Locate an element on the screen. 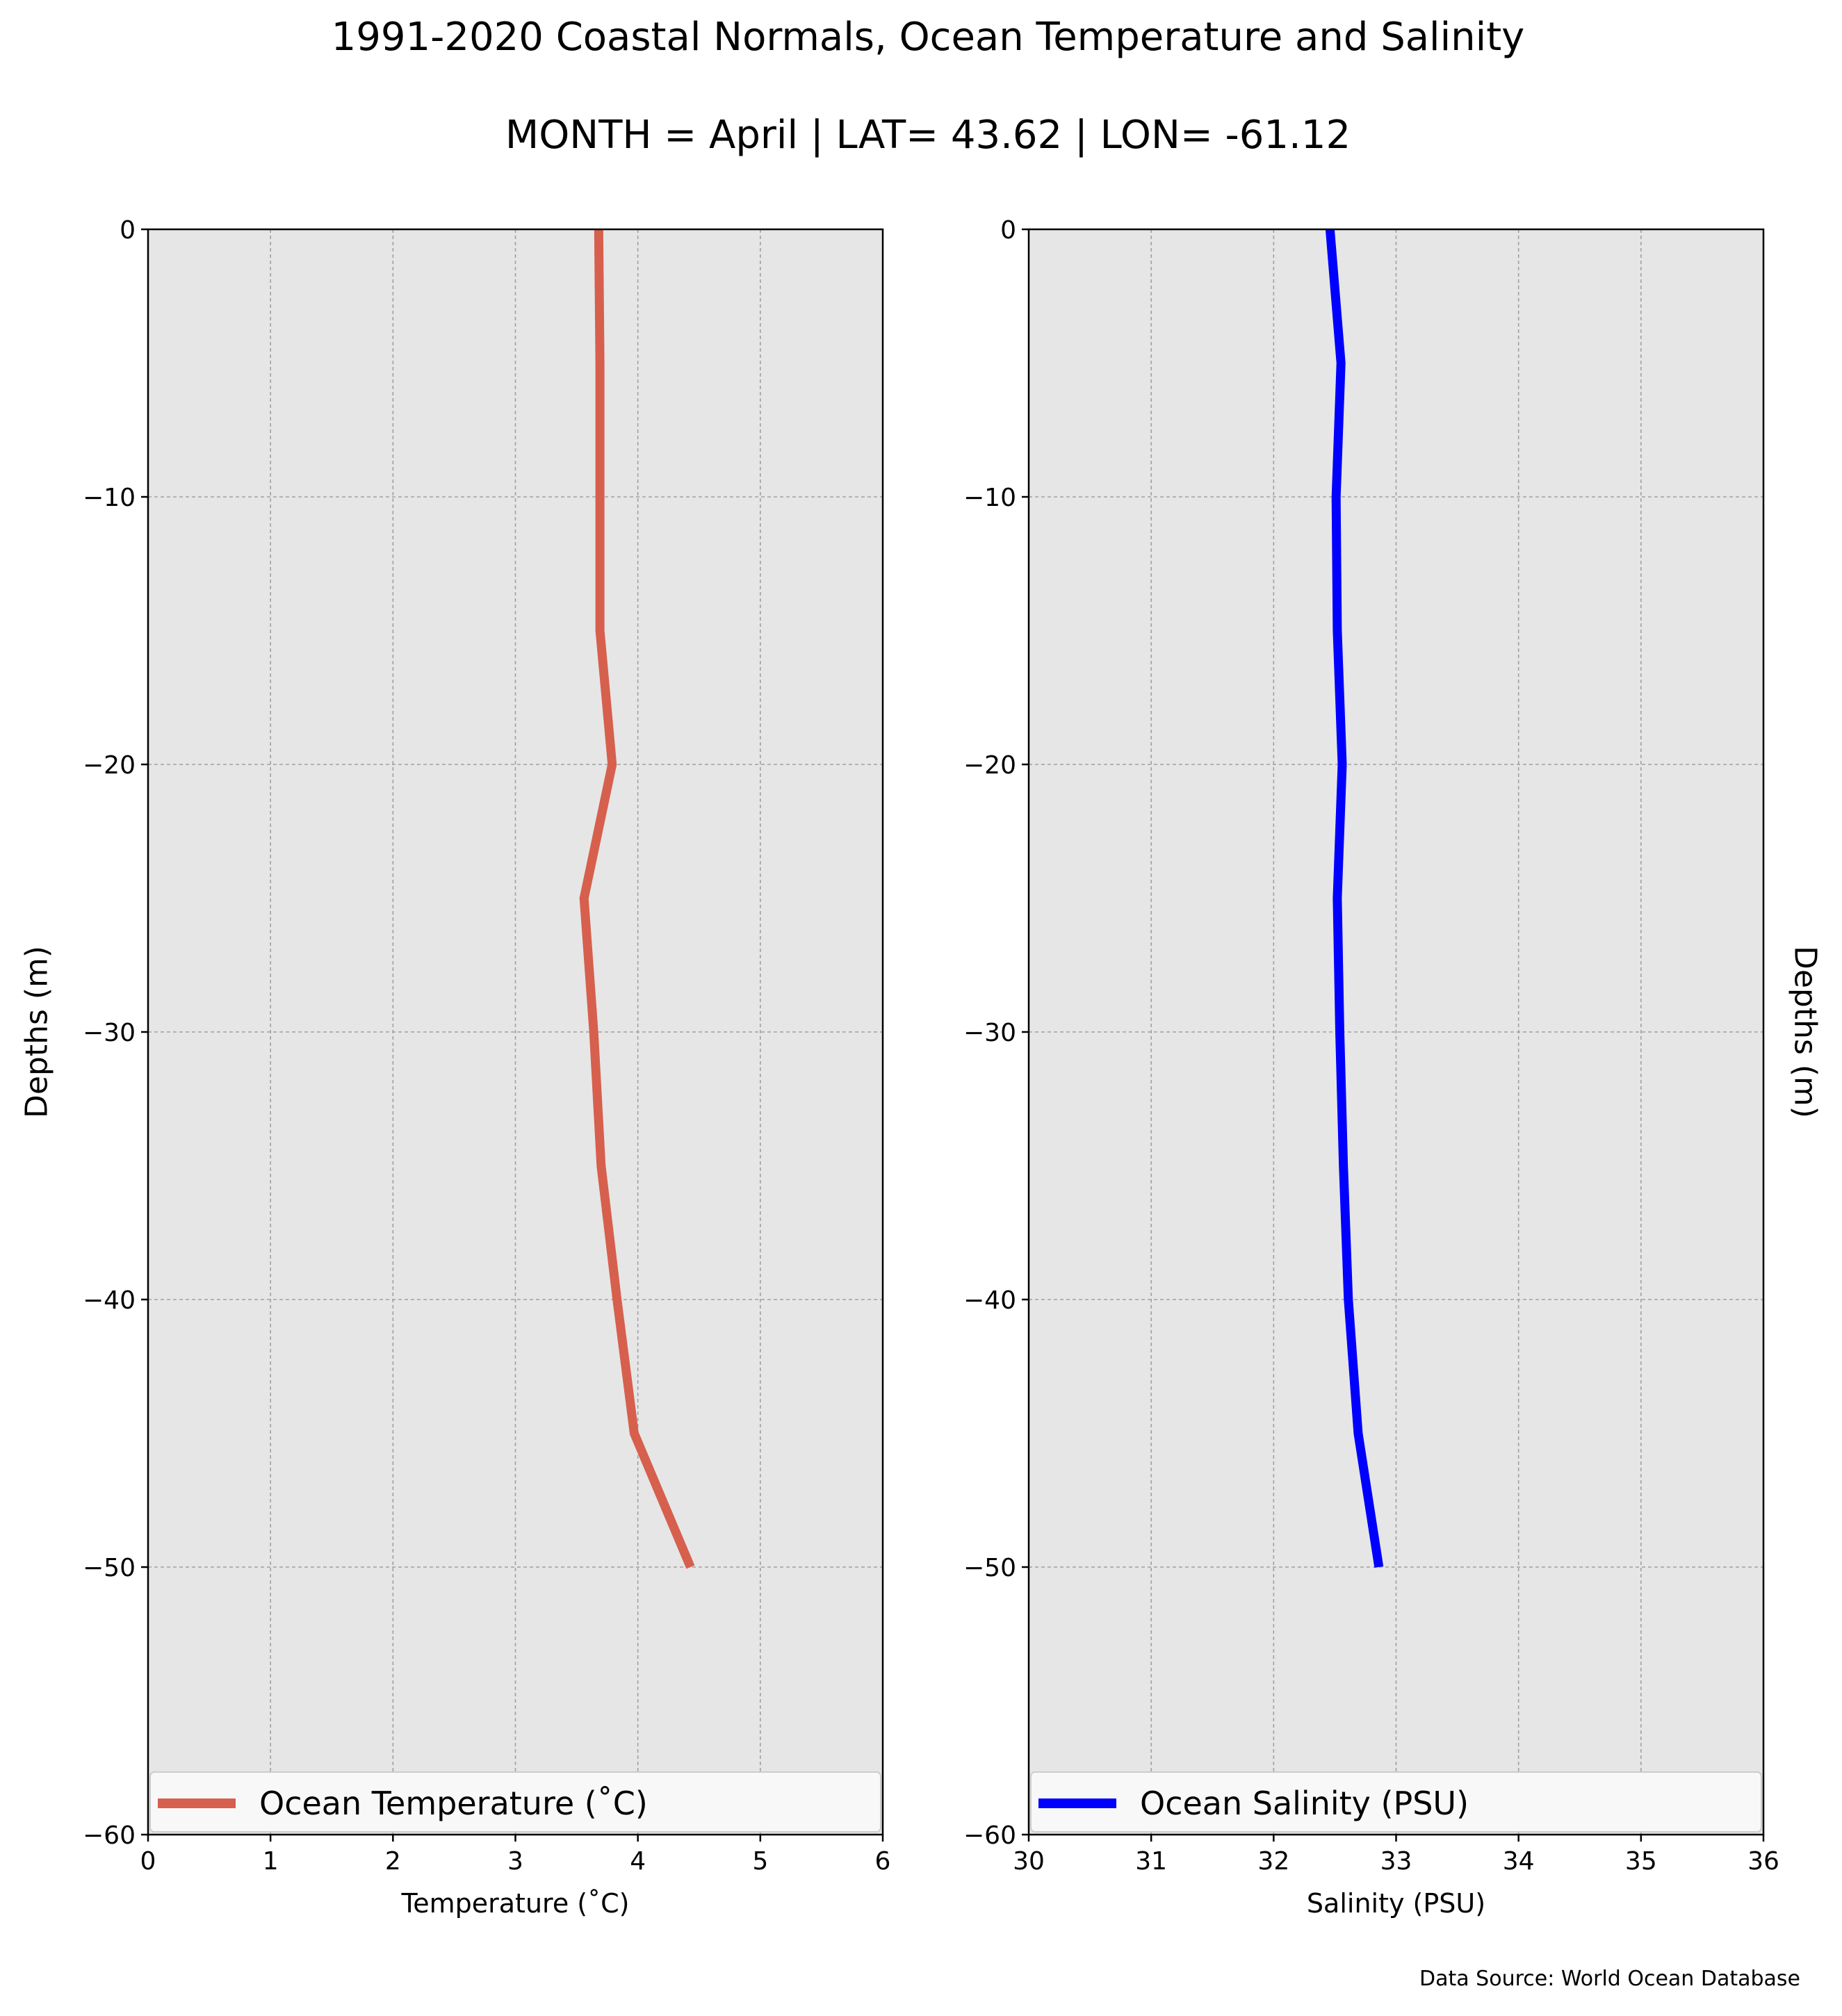  salinity-y-tick-label: 0 is located at coordinates (1008, 231).